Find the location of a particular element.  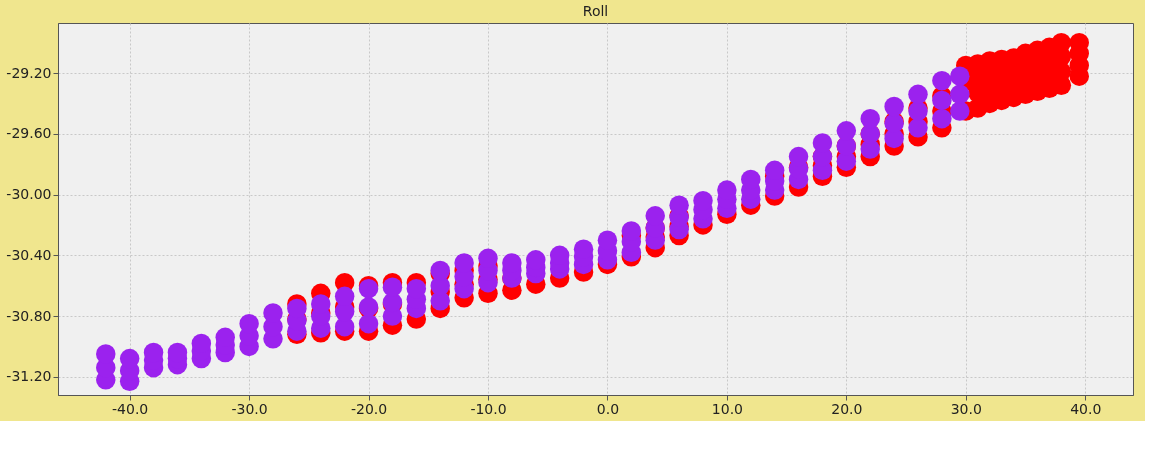

x-tick-label: 40.0 is located at coordinates (1086, 408).